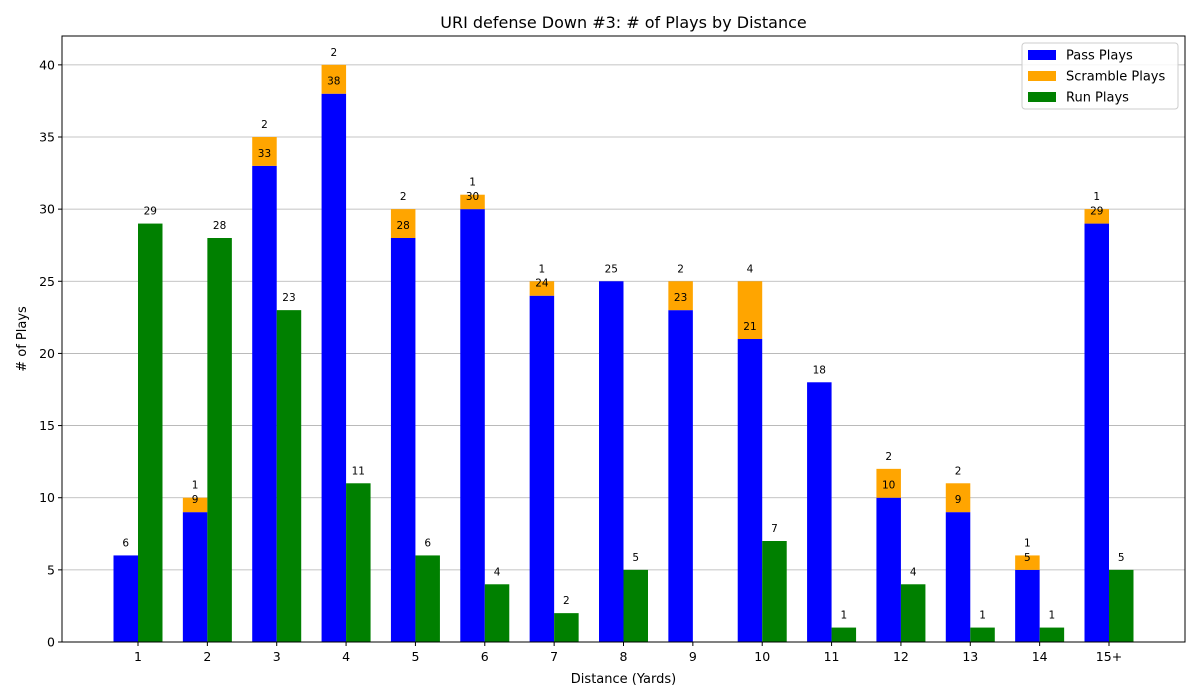  Describe the element at coordinates (47, 353) in the screenshot. I see `y-tick-label: 20` at that location.